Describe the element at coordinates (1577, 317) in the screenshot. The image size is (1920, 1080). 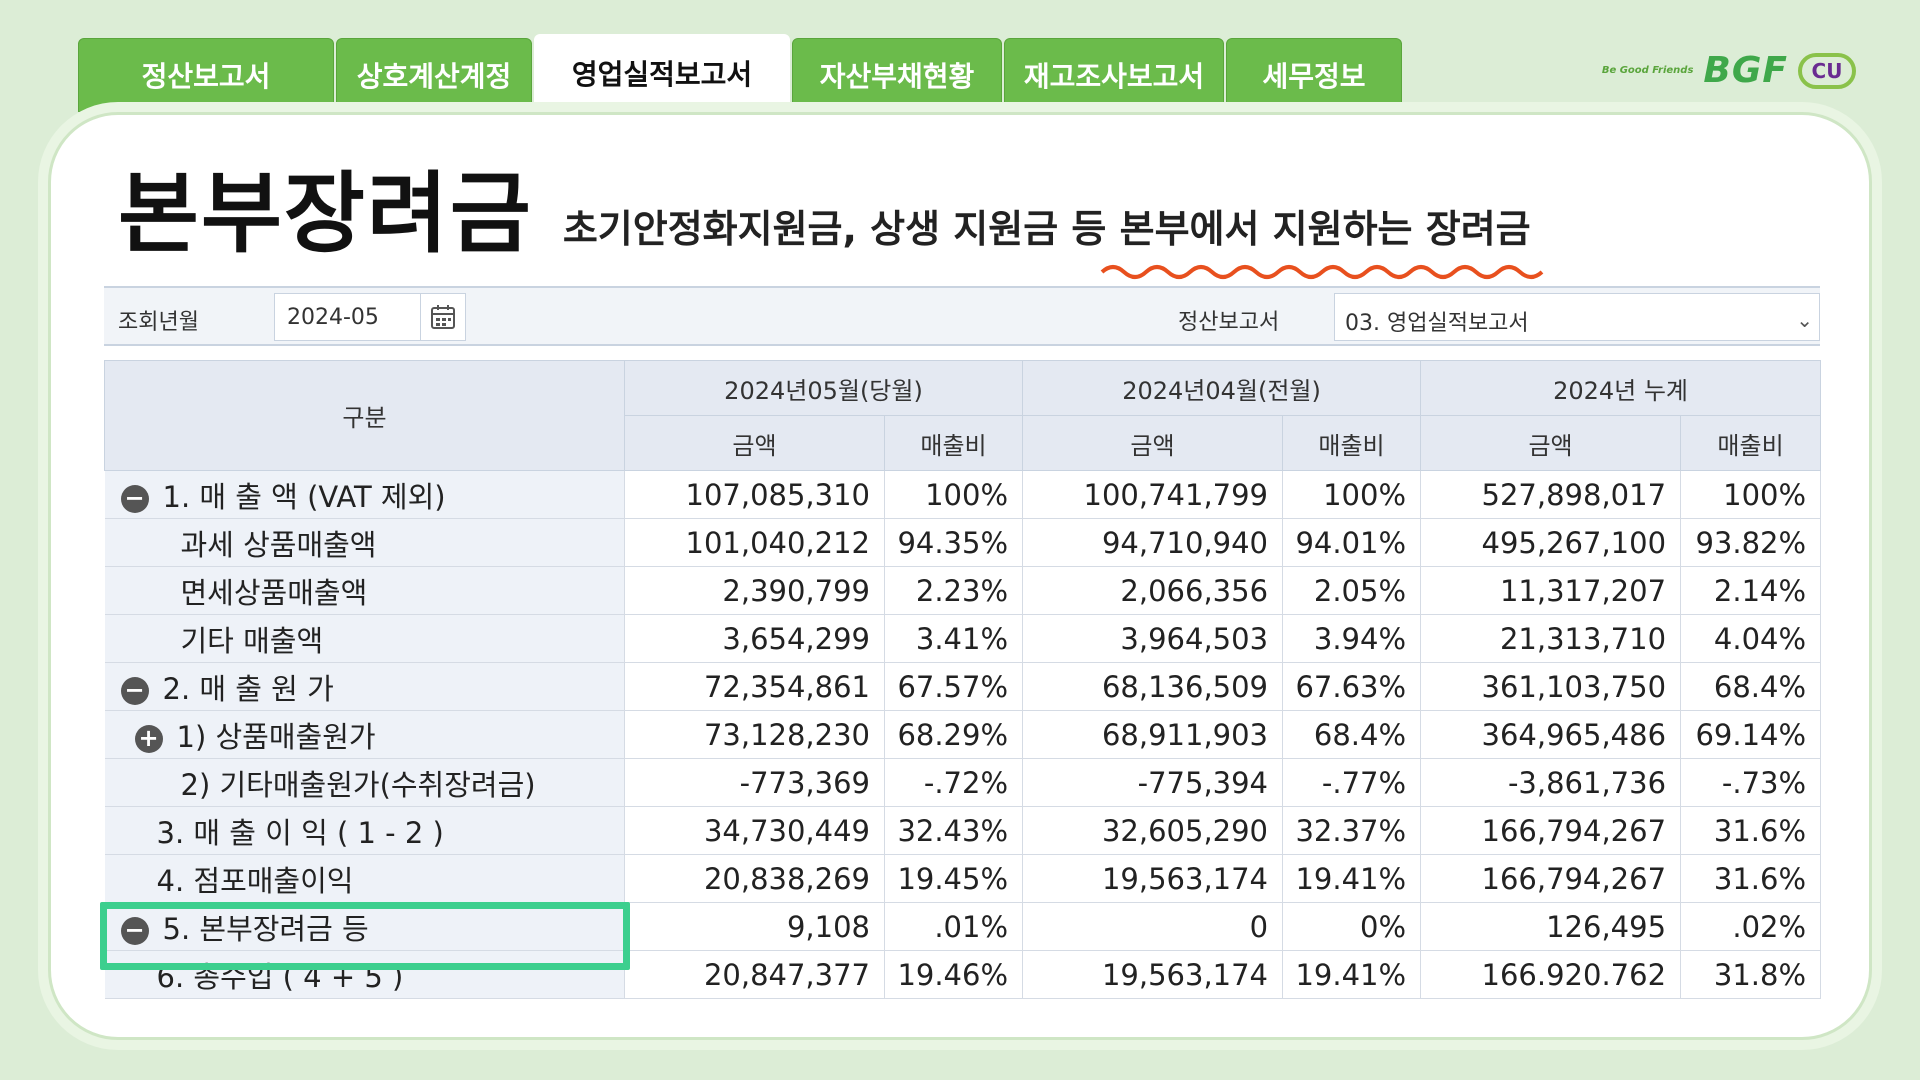
I see `report-type-select: 03. 영업실적보고서 ⌄` at that location.